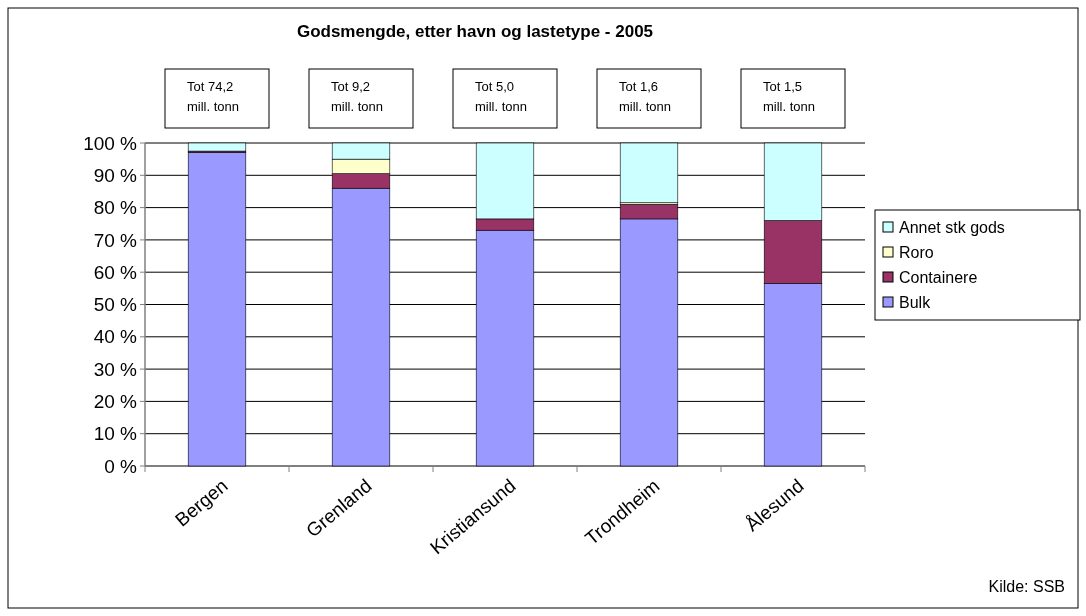  Describe the element at coordinates (475, 31) in the screenshot. I see `chart-title: Godsmengde, etter havn og lastetype - 2005` at that location.